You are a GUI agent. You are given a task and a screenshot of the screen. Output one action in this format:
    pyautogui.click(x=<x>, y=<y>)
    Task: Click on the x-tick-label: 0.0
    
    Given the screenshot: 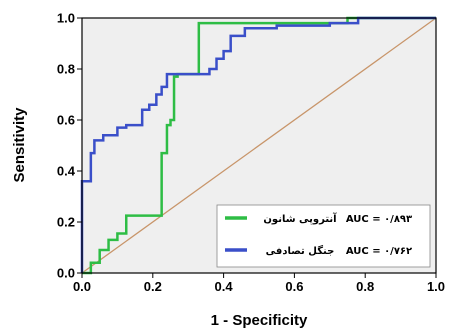 What is the action you would take?
    pyautogui.click(x=82, y=286)
    